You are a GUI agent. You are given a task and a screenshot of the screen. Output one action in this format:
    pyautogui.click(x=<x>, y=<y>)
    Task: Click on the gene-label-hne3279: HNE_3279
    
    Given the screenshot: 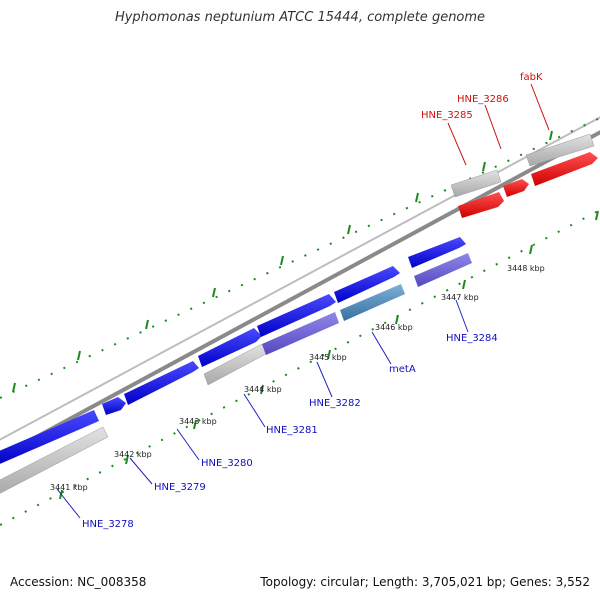 What is the action you would take?
    pyautogui.click(x=180, y=487)
    